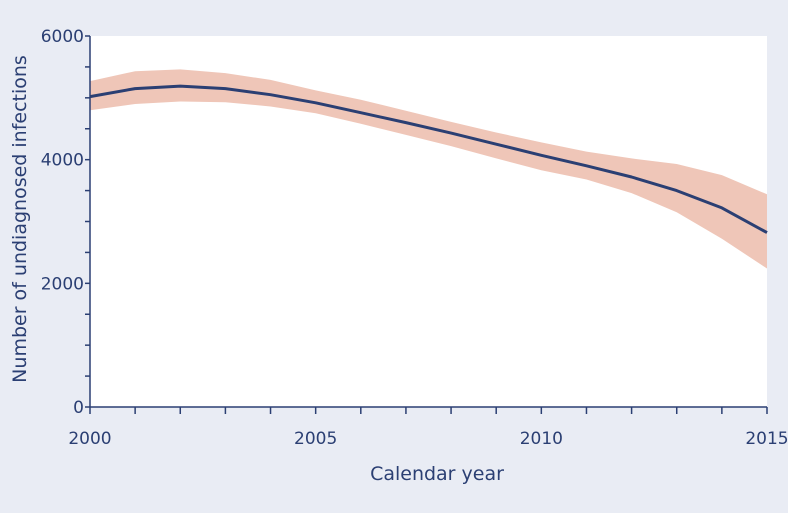 This screenshot has width=788, height=513. What do you see at coordinates (62, 37) in the screenshot?
I see `y-tick-label: 6000` at bounding box center [62, 37].